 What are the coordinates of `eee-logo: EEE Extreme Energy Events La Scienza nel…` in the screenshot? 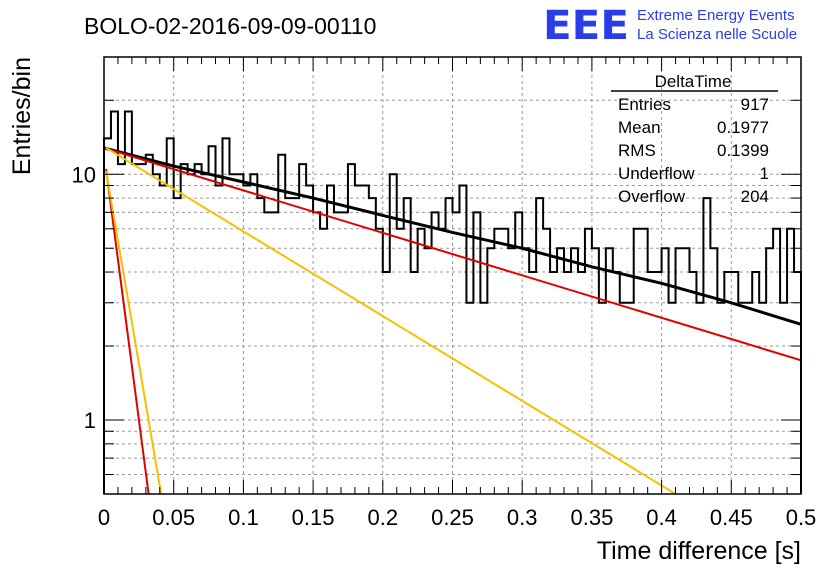 It's located at (670, 26).